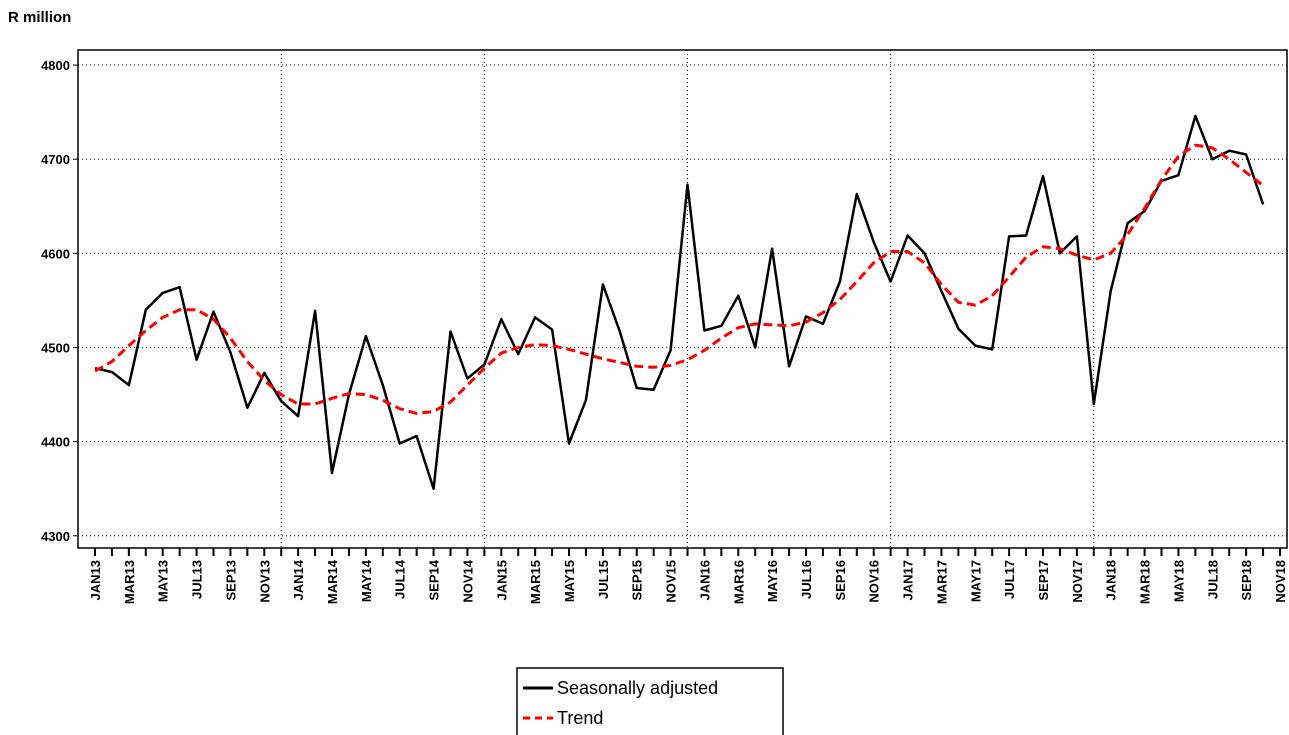  I want to click on legend-label: Seasonally adjusted, so click(637, 688).